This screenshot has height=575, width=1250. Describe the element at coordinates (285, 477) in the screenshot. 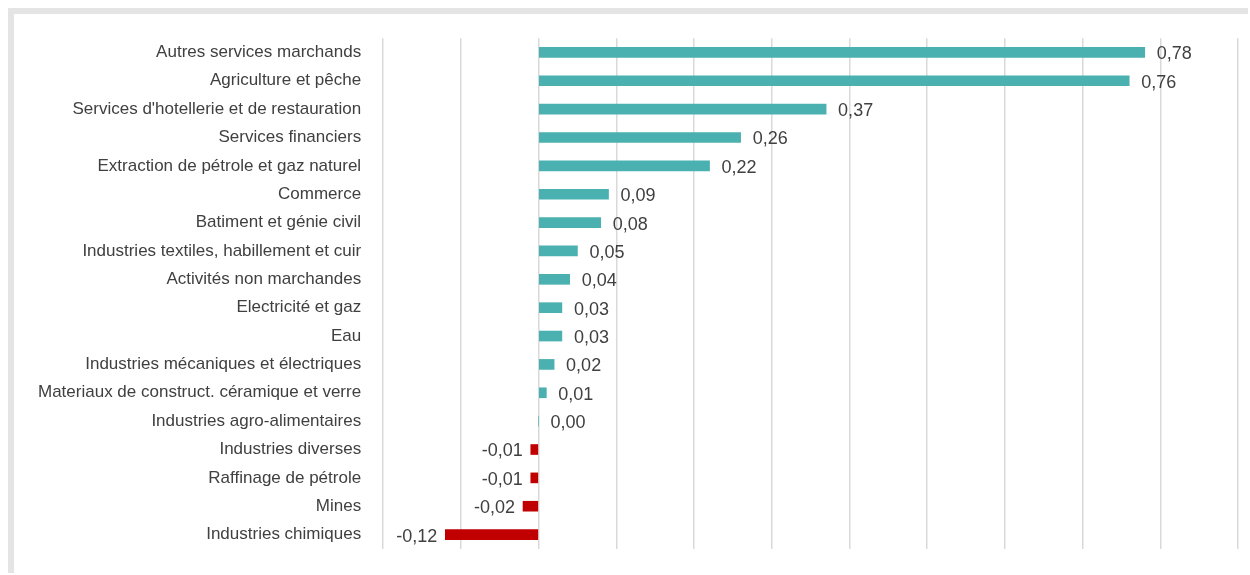

I see `y-tick-label: Raffinage de pétrole` at that location.